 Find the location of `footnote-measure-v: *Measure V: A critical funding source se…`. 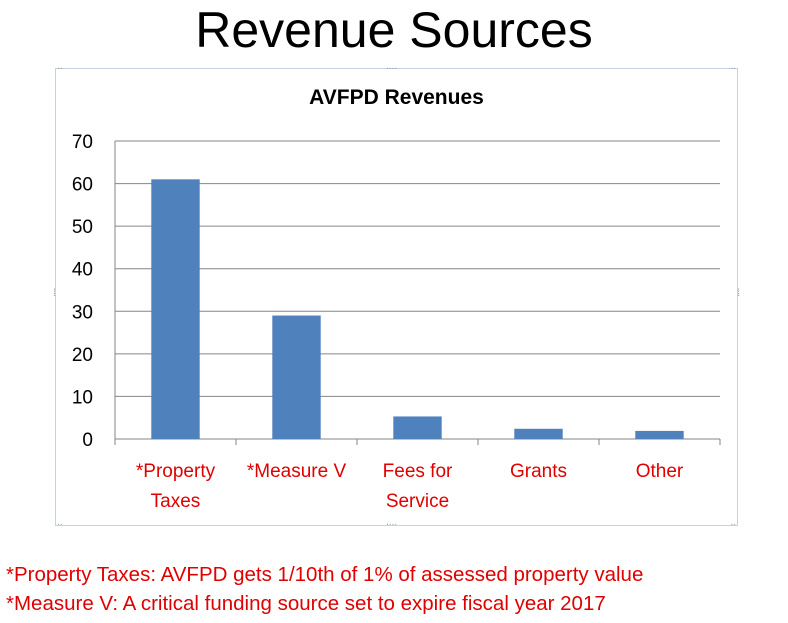

footnote-measure-v: *Measure V: A critical funding source se… is located at coordinates (306, 603).